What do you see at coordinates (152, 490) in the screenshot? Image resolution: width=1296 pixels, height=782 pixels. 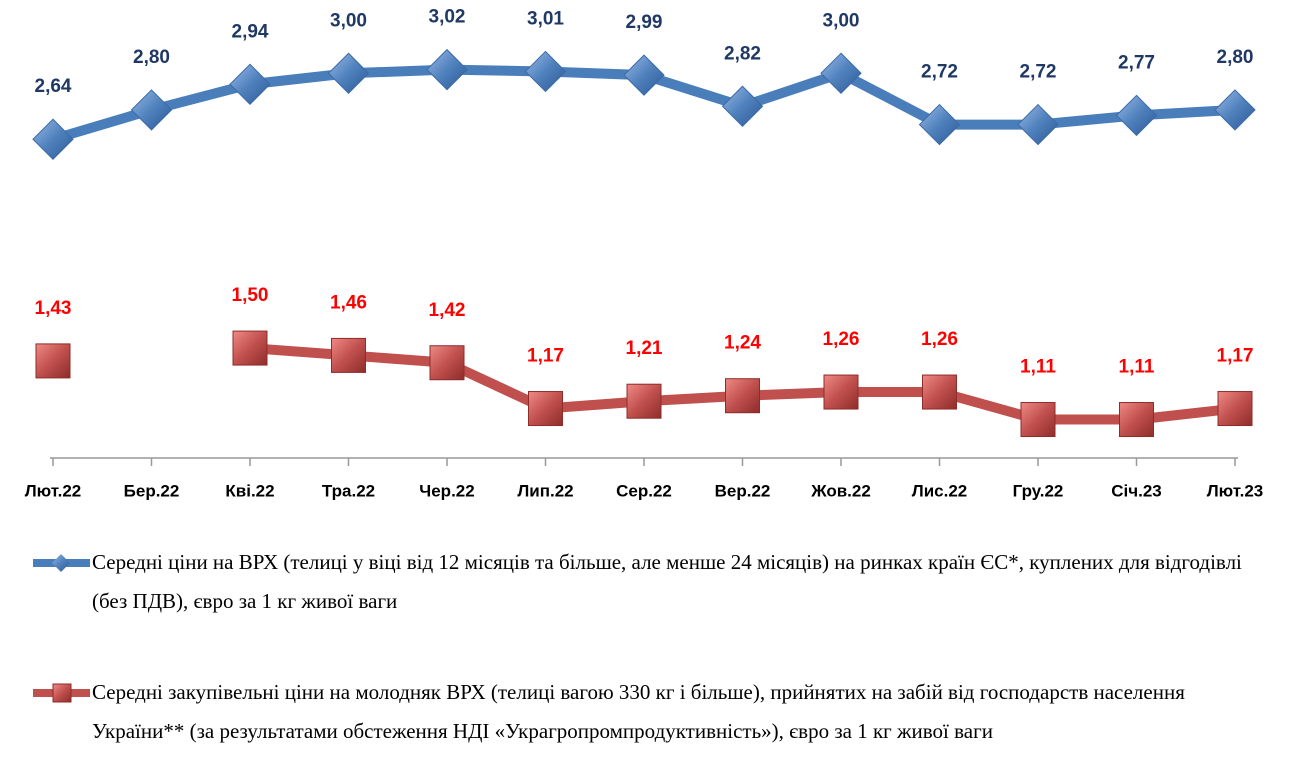 I see `x-tick-label: Бер.22` at bounding box center [152, 490].